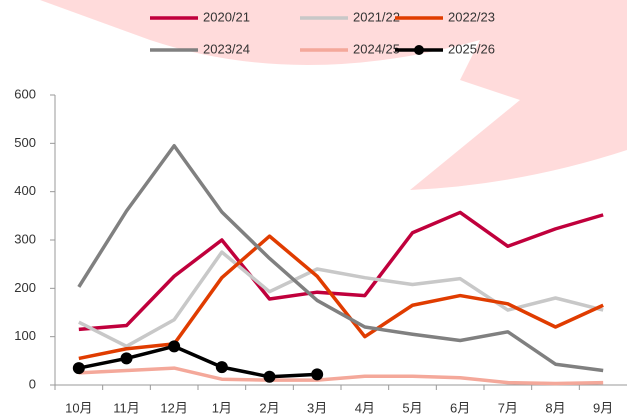  I want to click on x-tick-label: 6月, so click(460, 407).